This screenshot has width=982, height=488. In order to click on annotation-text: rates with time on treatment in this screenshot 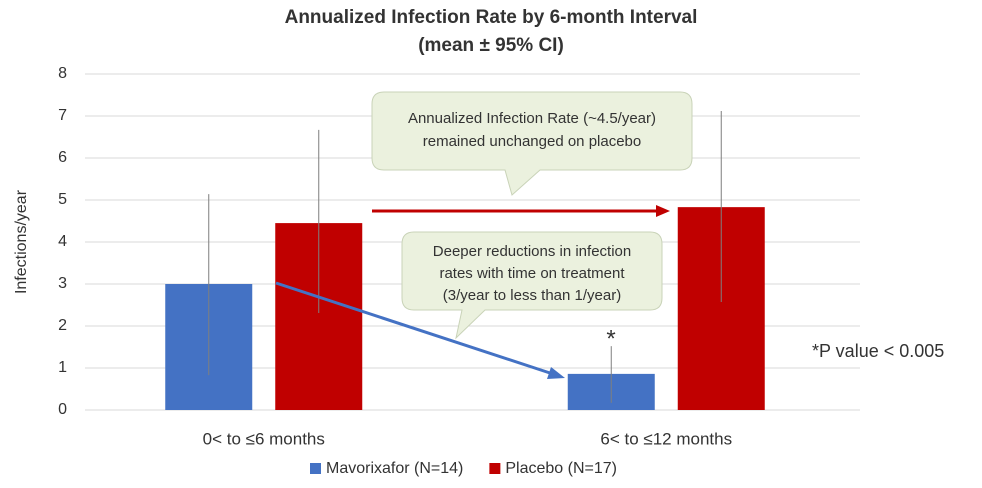, I will do `click(532, 273)`.